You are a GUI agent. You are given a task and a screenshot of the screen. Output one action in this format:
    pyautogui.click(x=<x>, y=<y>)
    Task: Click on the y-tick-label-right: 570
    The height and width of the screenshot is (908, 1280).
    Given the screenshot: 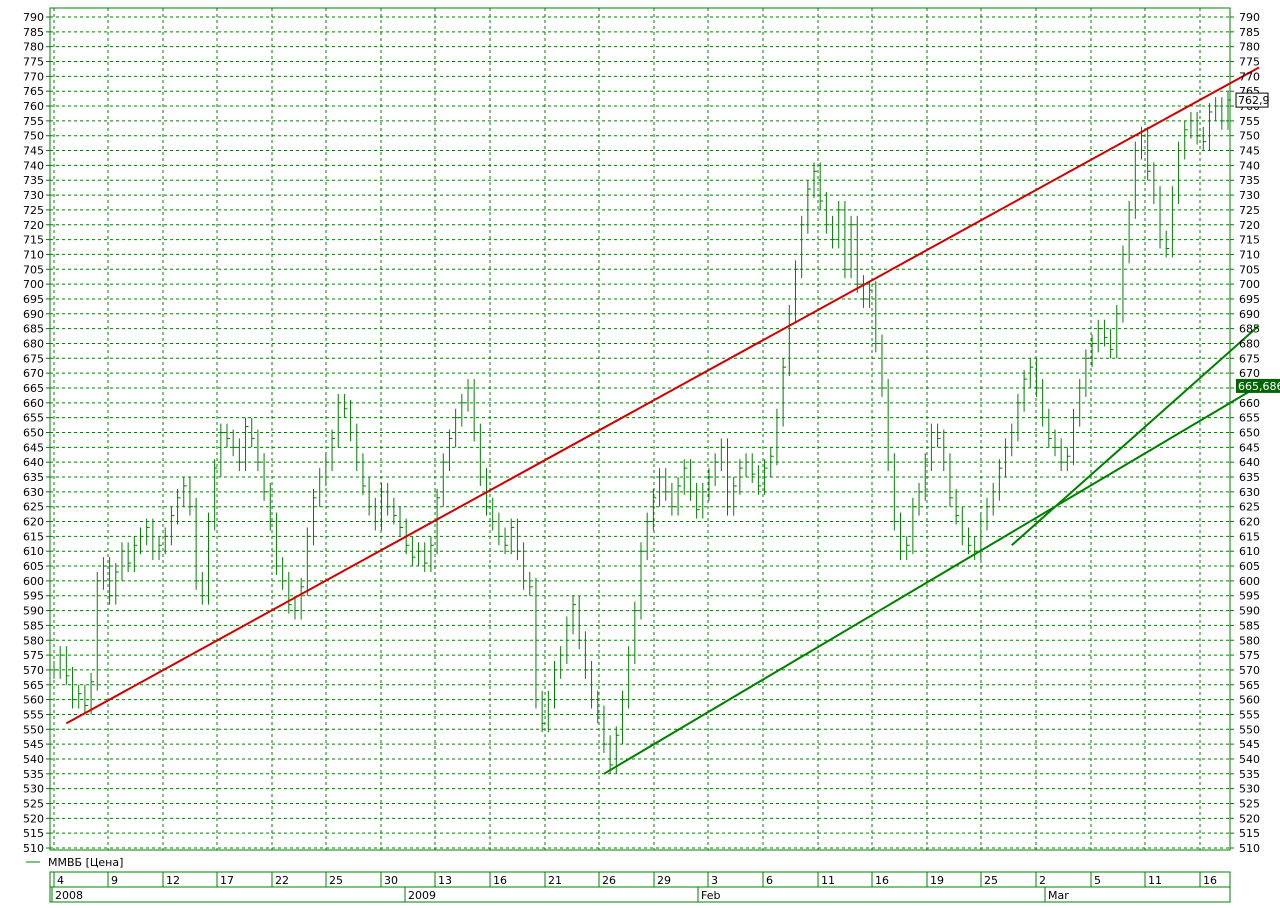 What is the action you would take?
    pyautogui.click(x=1249, y=670)
    